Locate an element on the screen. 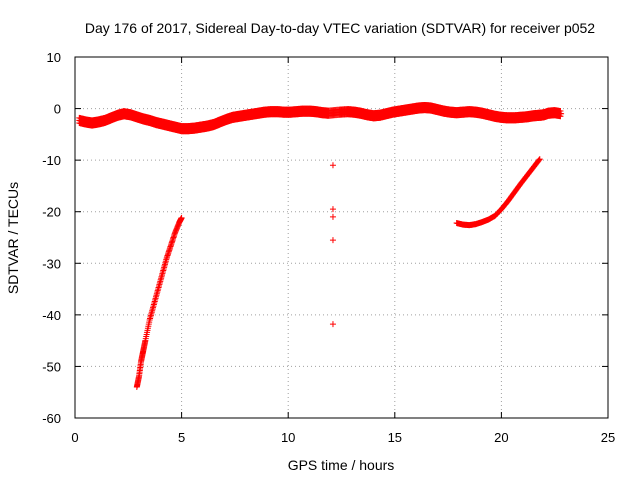 The height and width of the screenshot is (480, 640). y-tick-label: 10 is located at coordinates (54, 57).